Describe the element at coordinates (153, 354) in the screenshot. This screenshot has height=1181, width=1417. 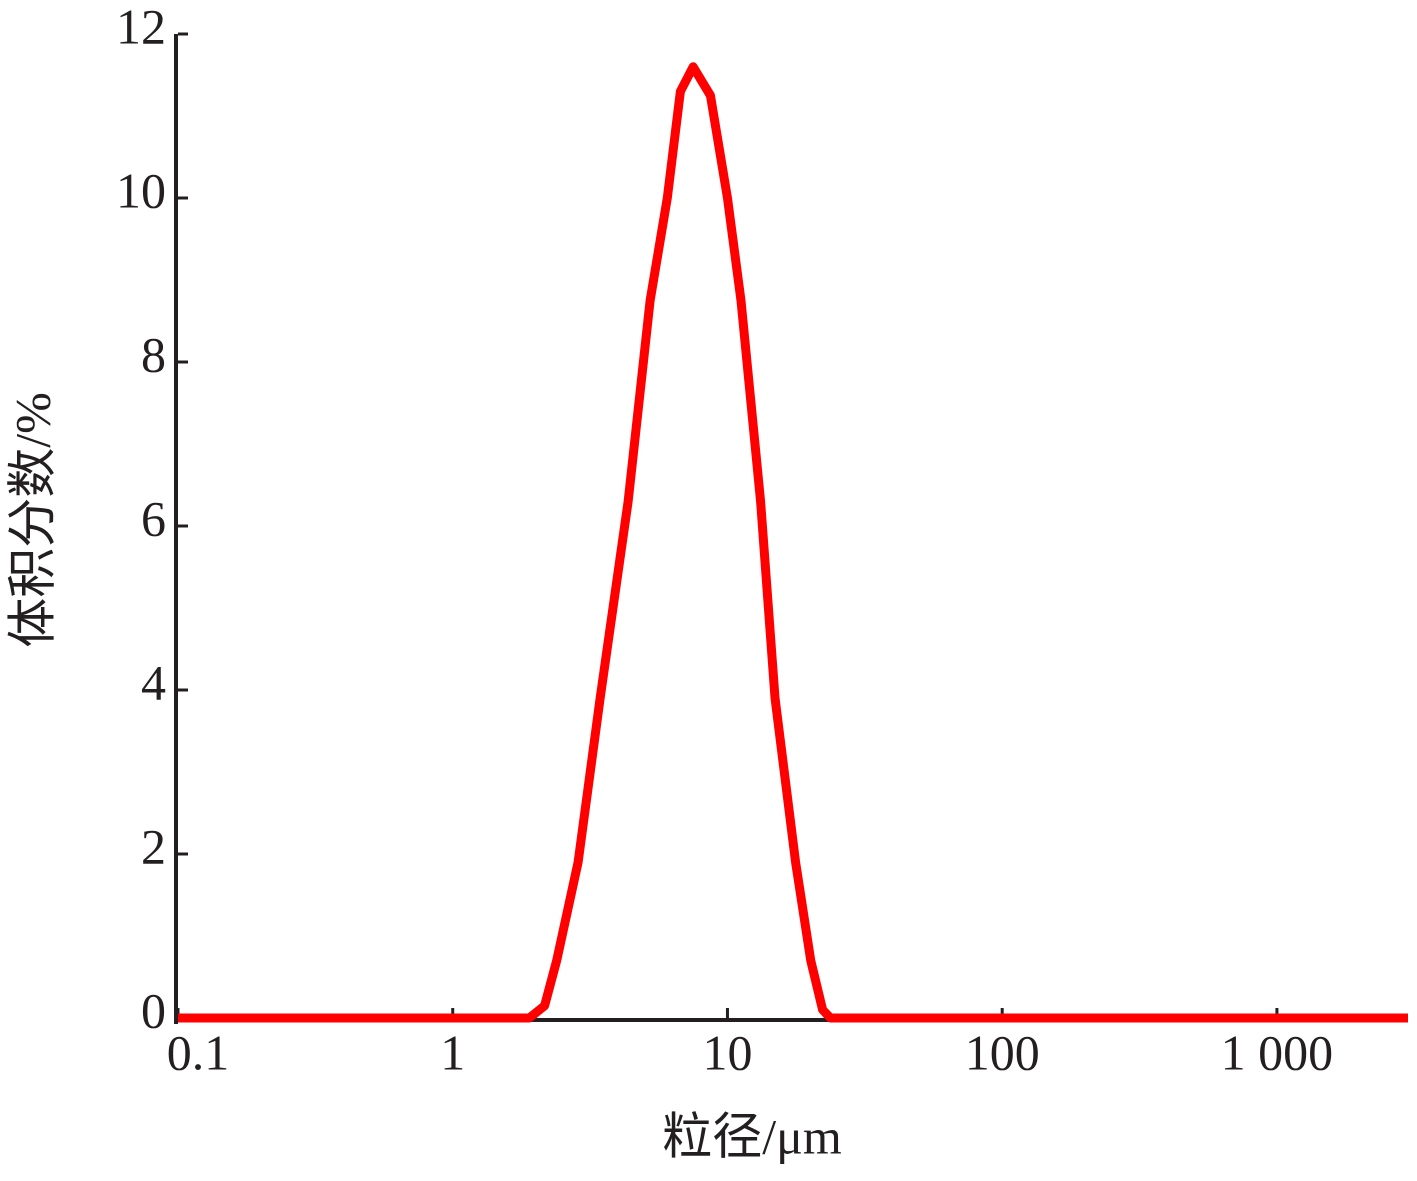
I see `y-tick-label: 8` at that location.